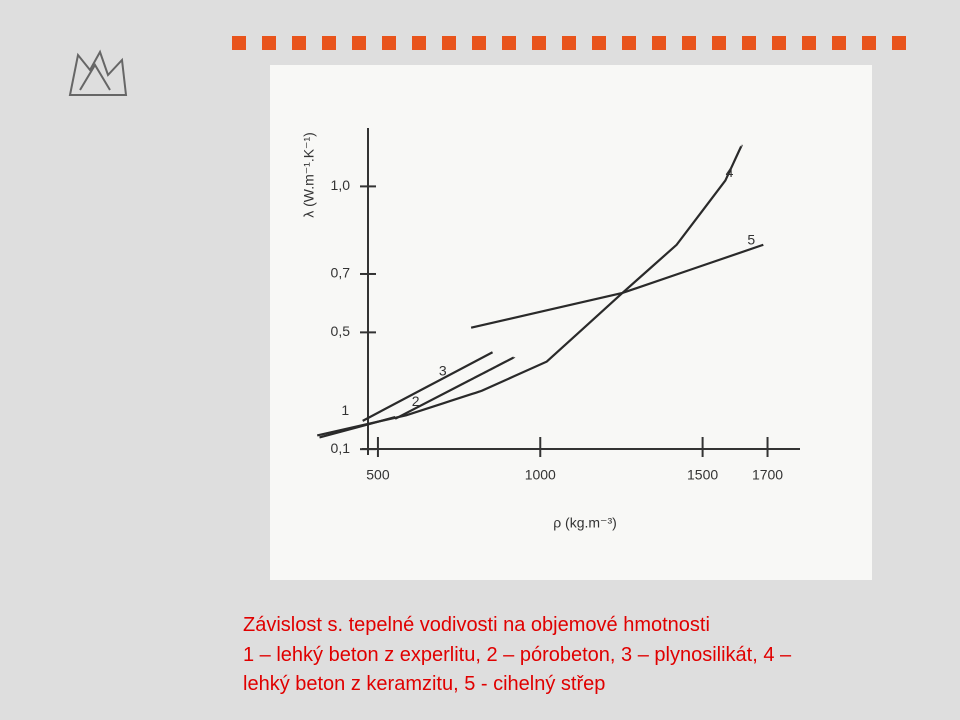 The image size is (960, 720). Describe the element at coordinates (378, 475) in the screenshot. I see `x-tick-label: 500` at that location.